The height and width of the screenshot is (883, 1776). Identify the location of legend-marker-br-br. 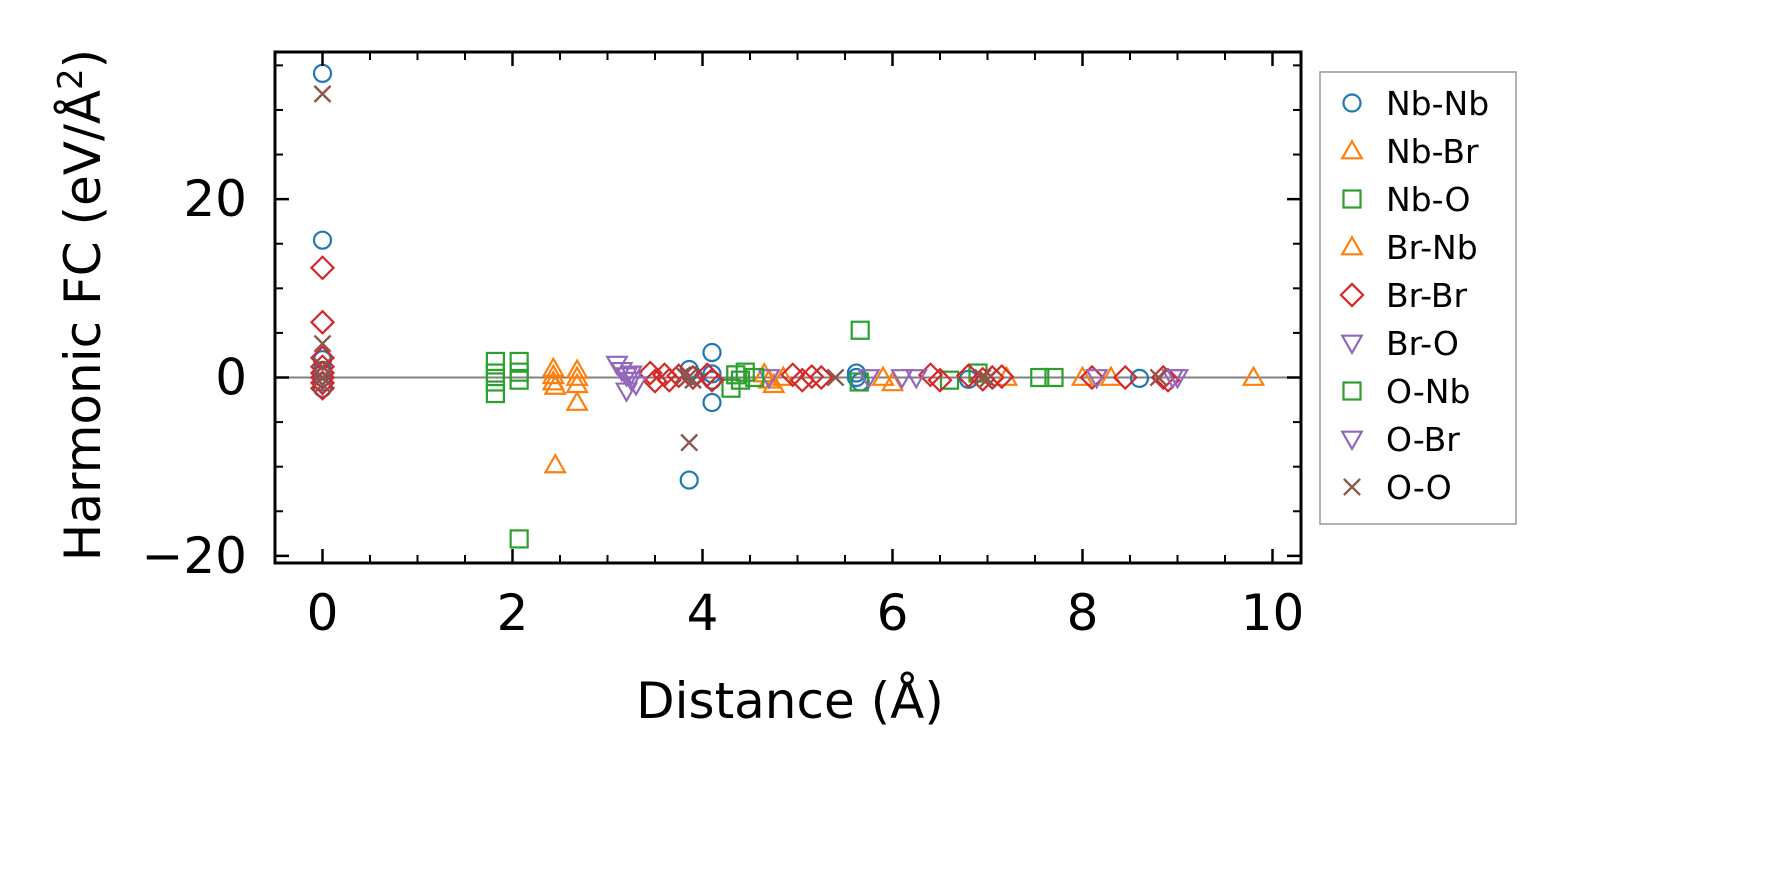
(1352, 295).